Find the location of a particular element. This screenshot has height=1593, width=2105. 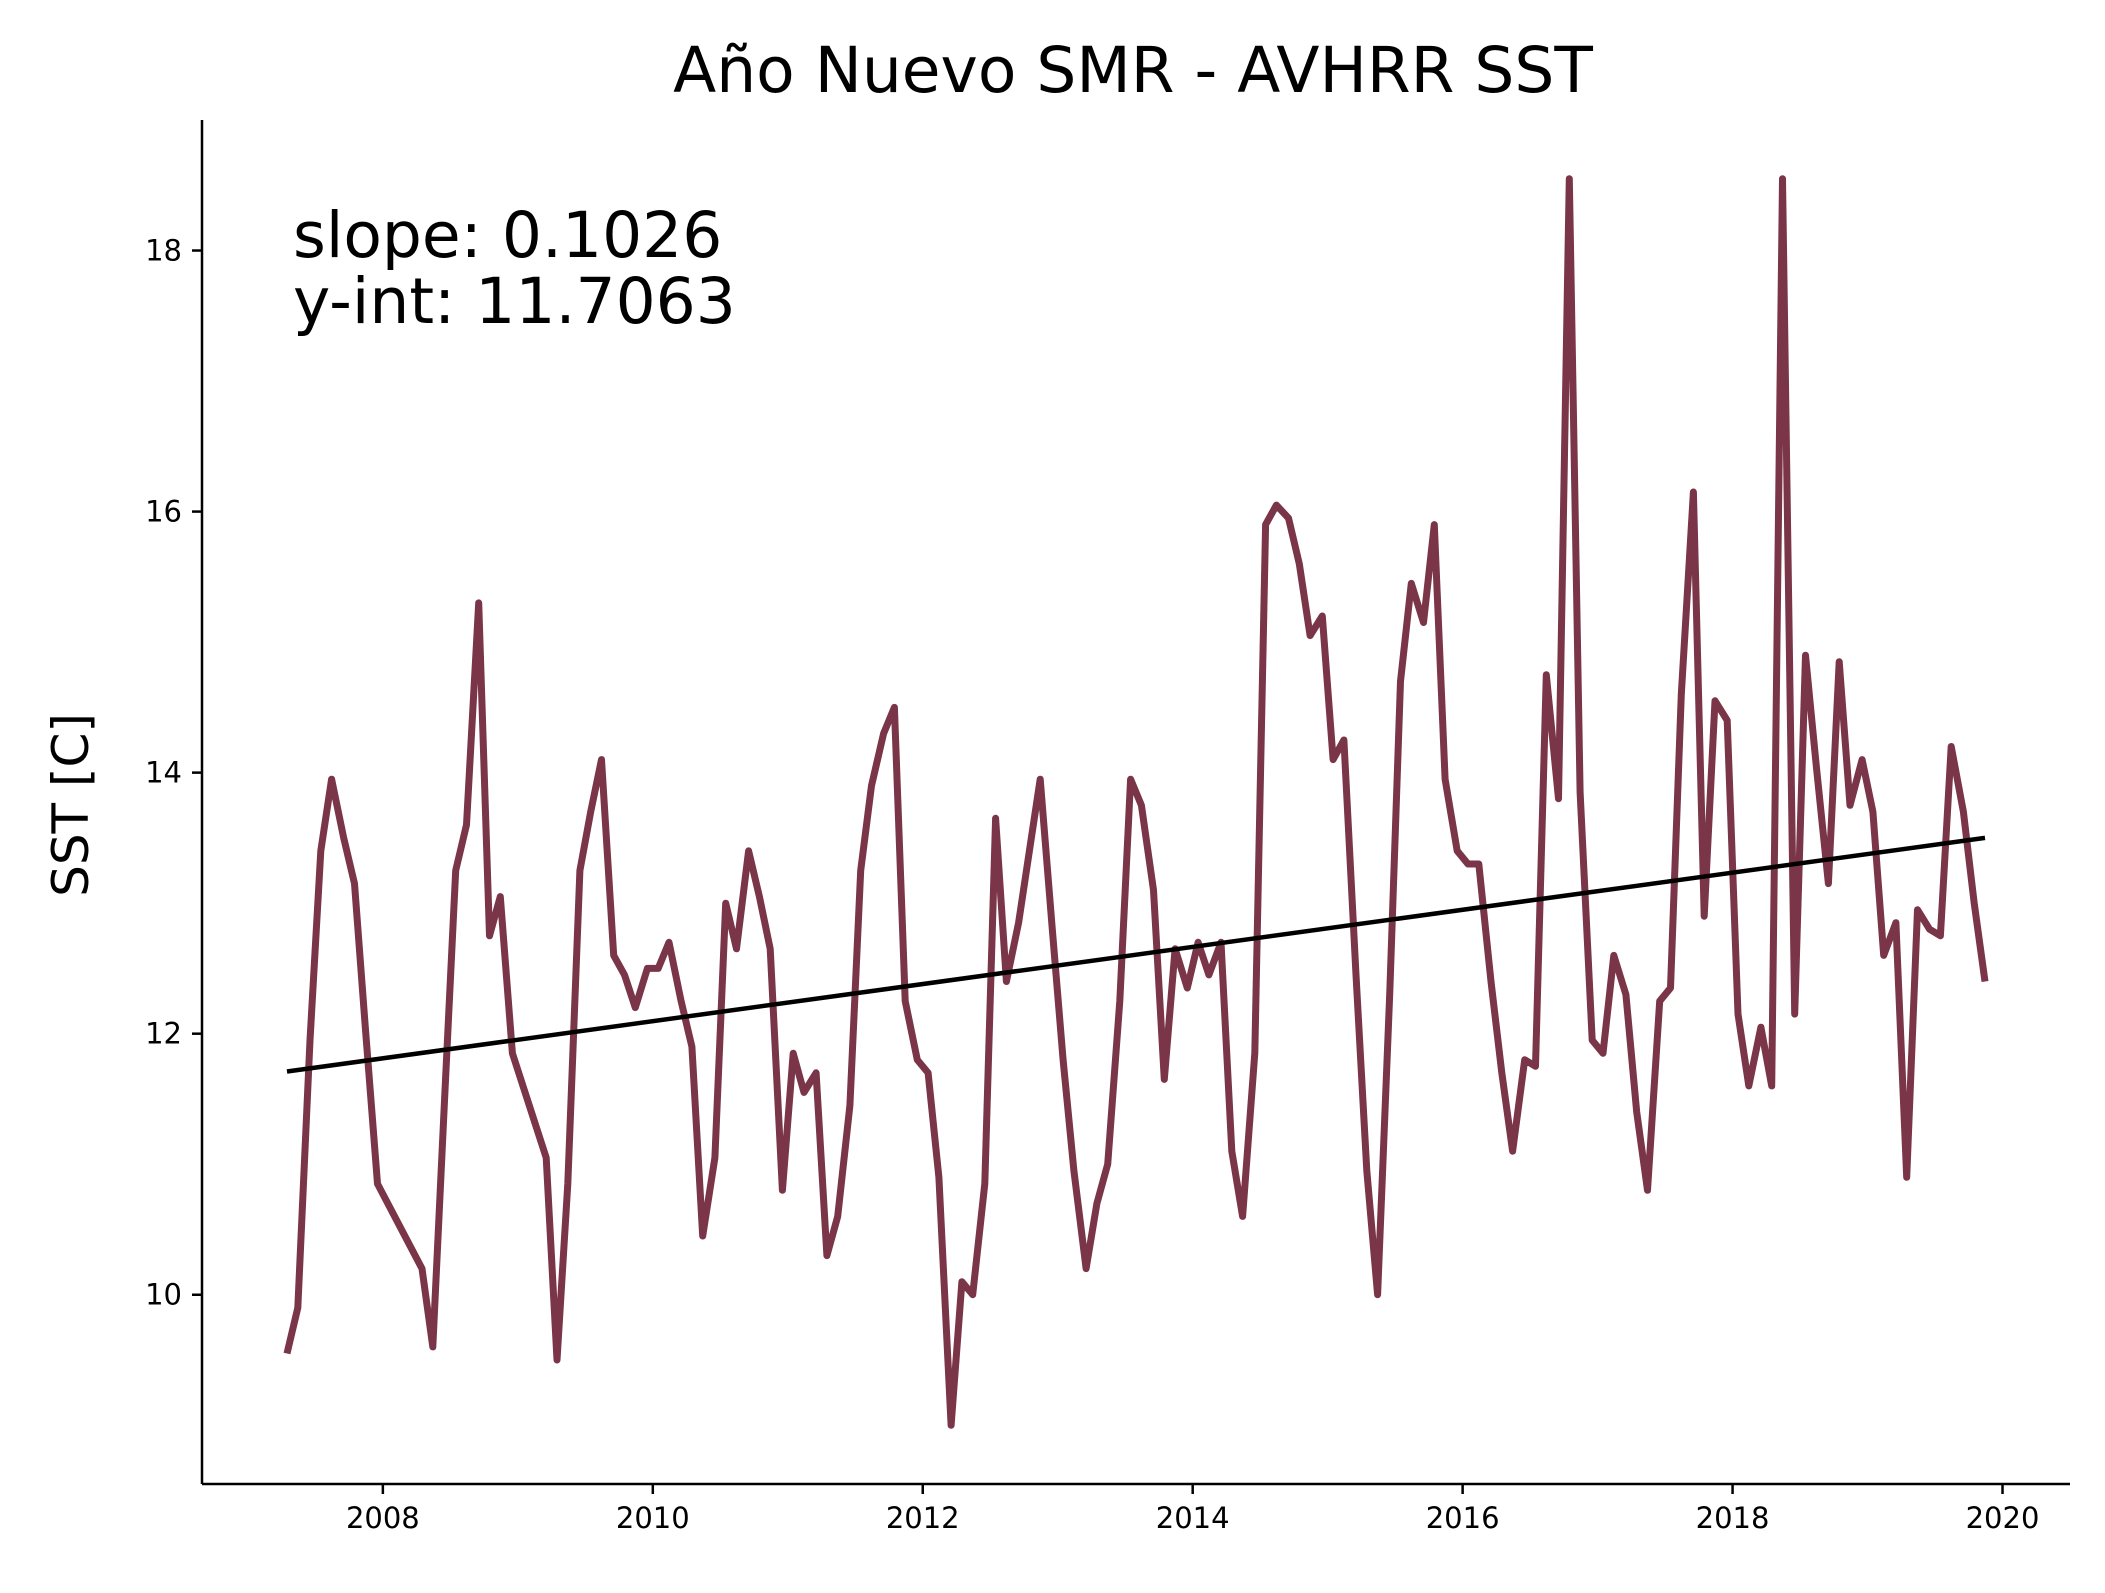

slope-annotation: slope: 0.1026 is located at coordinates (507, 235).